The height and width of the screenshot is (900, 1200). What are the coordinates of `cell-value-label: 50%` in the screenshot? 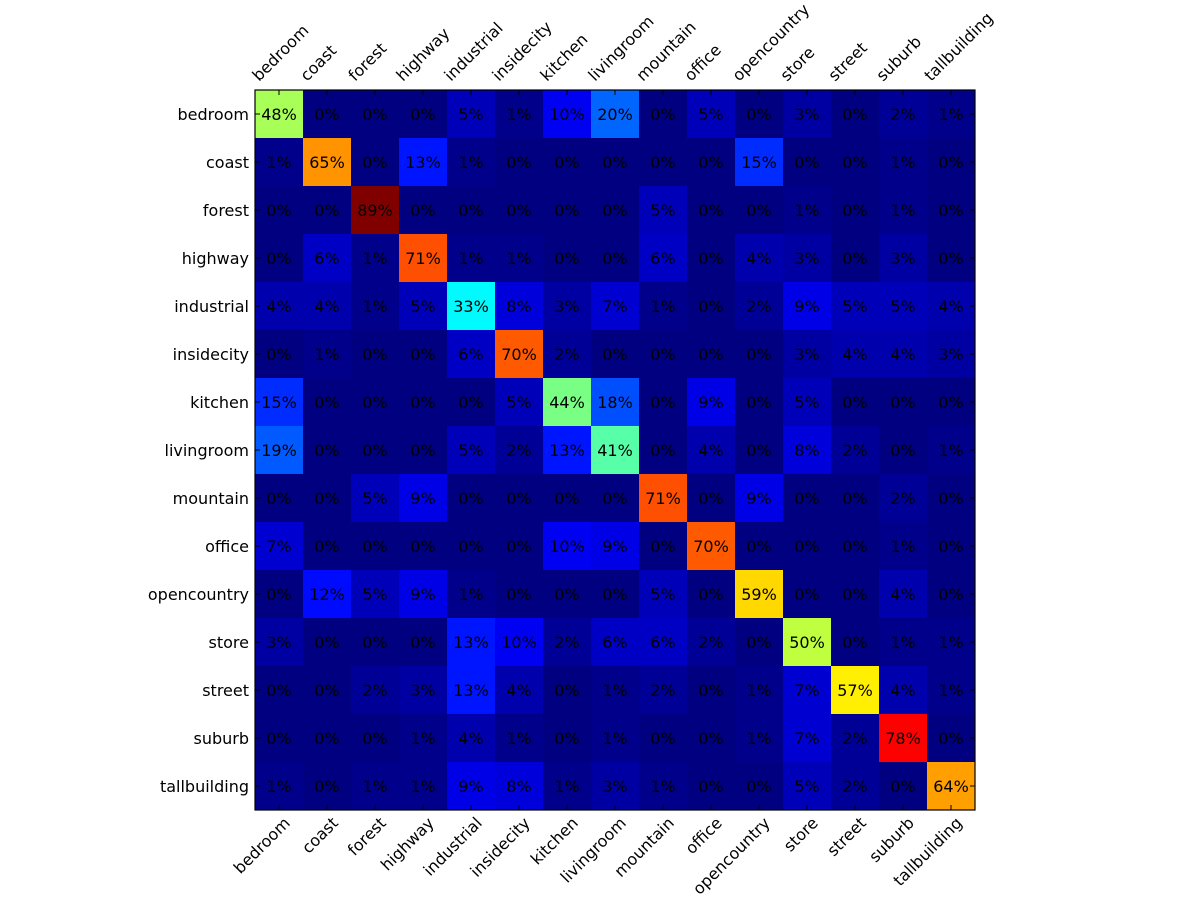 It's located at (807, 642).